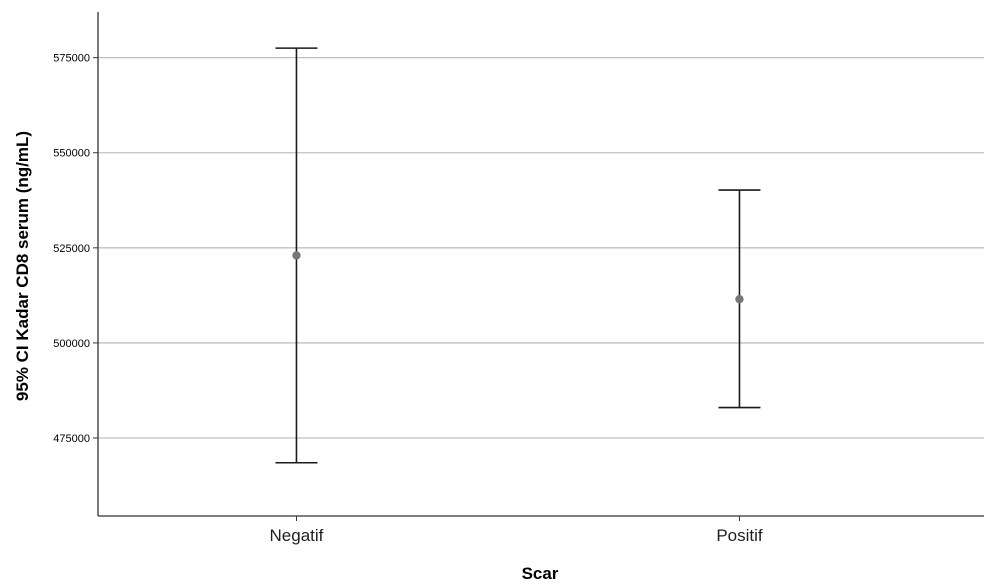 The image size is (984, 584). What do you see at coordinates (516, 530) in the screenshot?
I see `x-category-labels: Negatif Positif` at bounding box center [516, 530].